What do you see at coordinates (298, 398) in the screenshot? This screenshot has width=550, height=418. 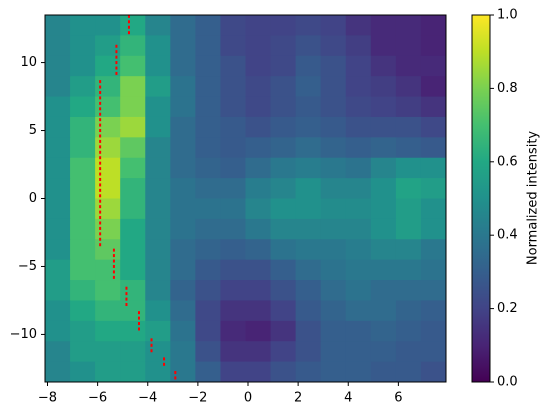 I see `x-tick-label: 2` at bounding box center [298, 398].